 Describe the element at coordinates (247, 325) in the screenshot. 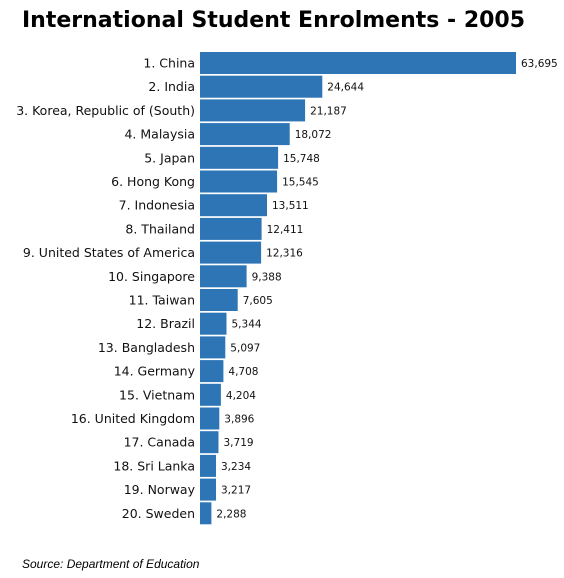

I see `value-label: 5,344` at that location.